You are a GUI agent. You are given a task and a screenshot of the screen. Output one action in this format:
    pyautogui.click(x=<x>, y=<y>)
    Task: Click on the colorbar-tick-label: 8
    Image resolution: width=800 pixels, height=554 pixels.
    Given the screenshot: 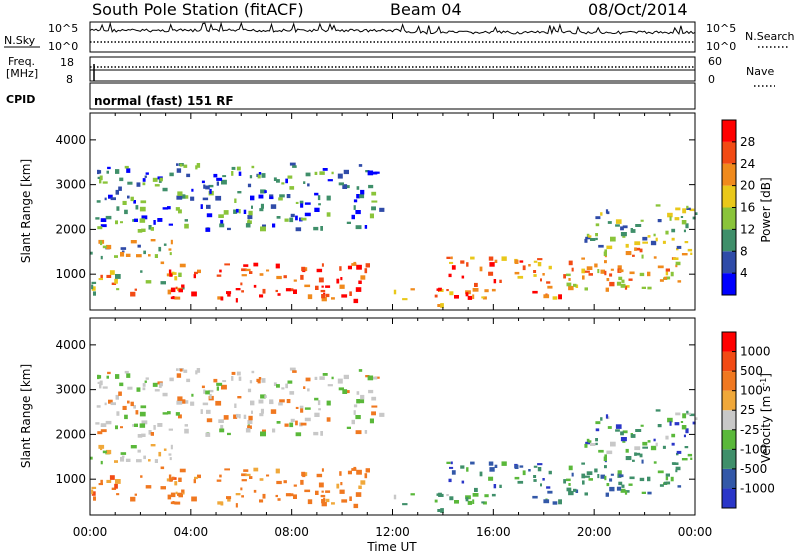 What is the action you would take?
    pyautogui.click(x=744, y=251)
    